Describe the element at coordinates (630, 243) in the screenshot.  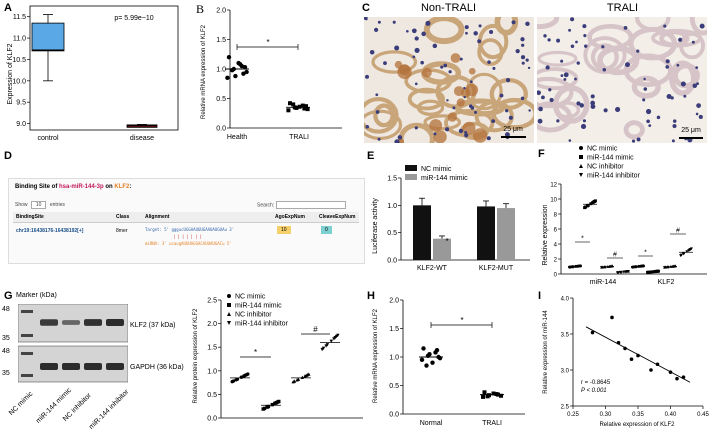
I see `panel-f-sig-brackets: * # * #` at that location.